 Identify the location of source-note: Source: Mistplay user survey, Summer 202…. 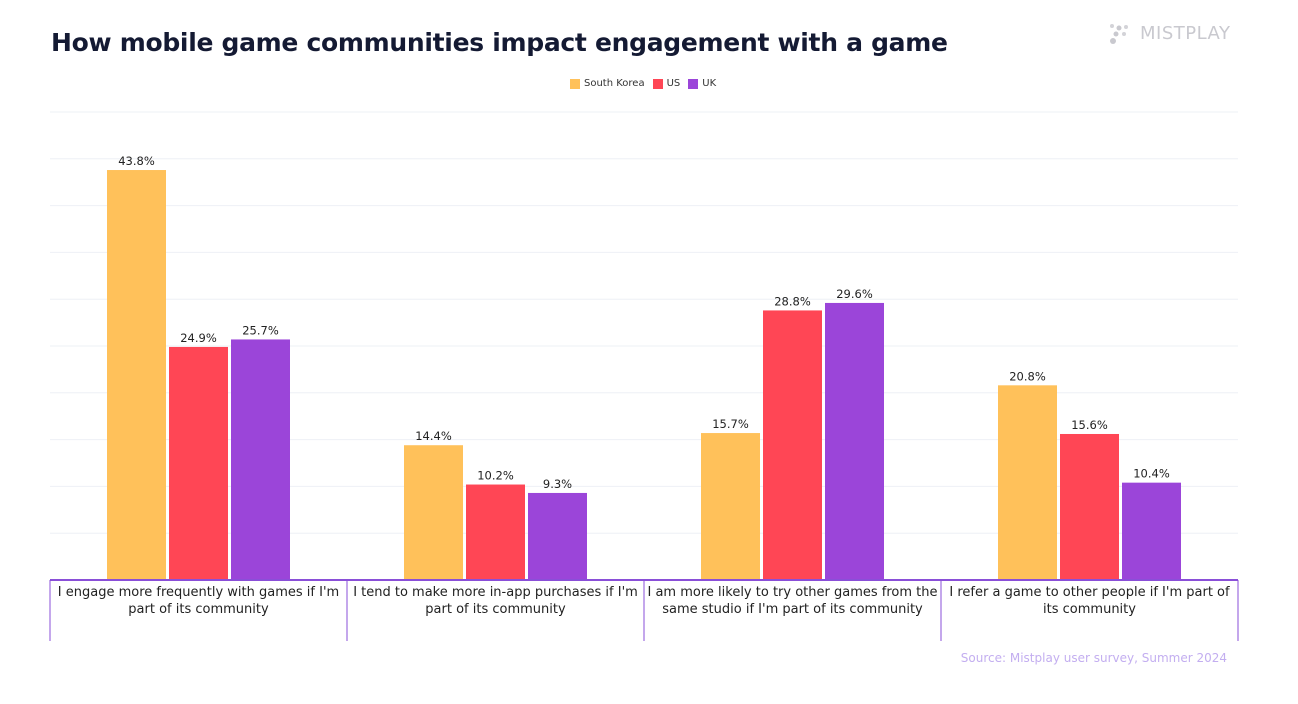
(1093, 658).